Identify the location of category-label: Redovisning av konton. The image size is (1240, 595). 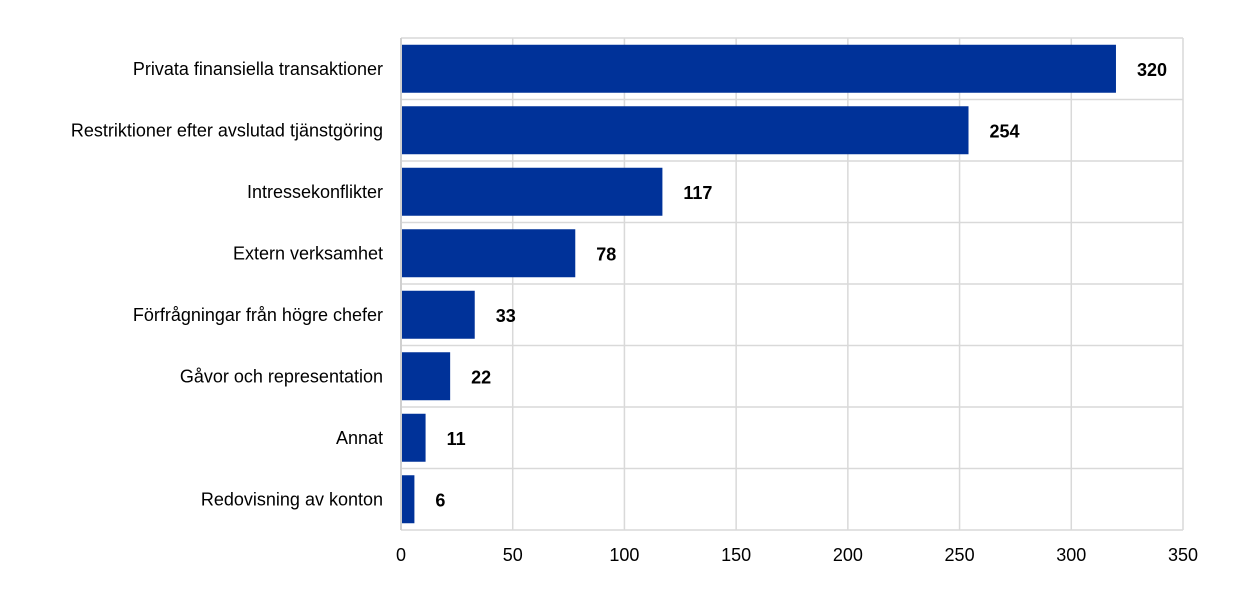
(292, 499).